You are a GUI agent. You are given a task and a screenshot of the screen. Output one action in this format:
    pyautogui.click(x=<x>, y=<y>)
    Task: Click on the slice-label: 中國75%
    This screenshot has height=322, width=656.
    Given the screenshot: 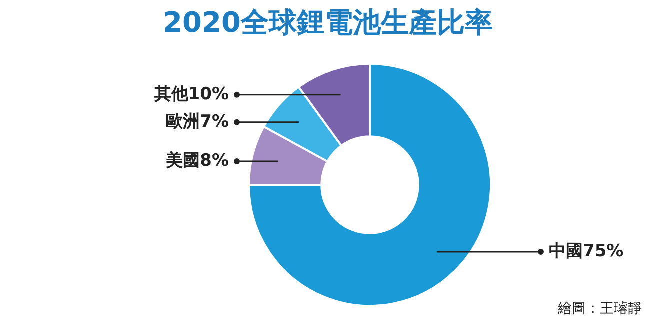 What is the action you would take?
    pyautogui.click(x=586, y=251)
    